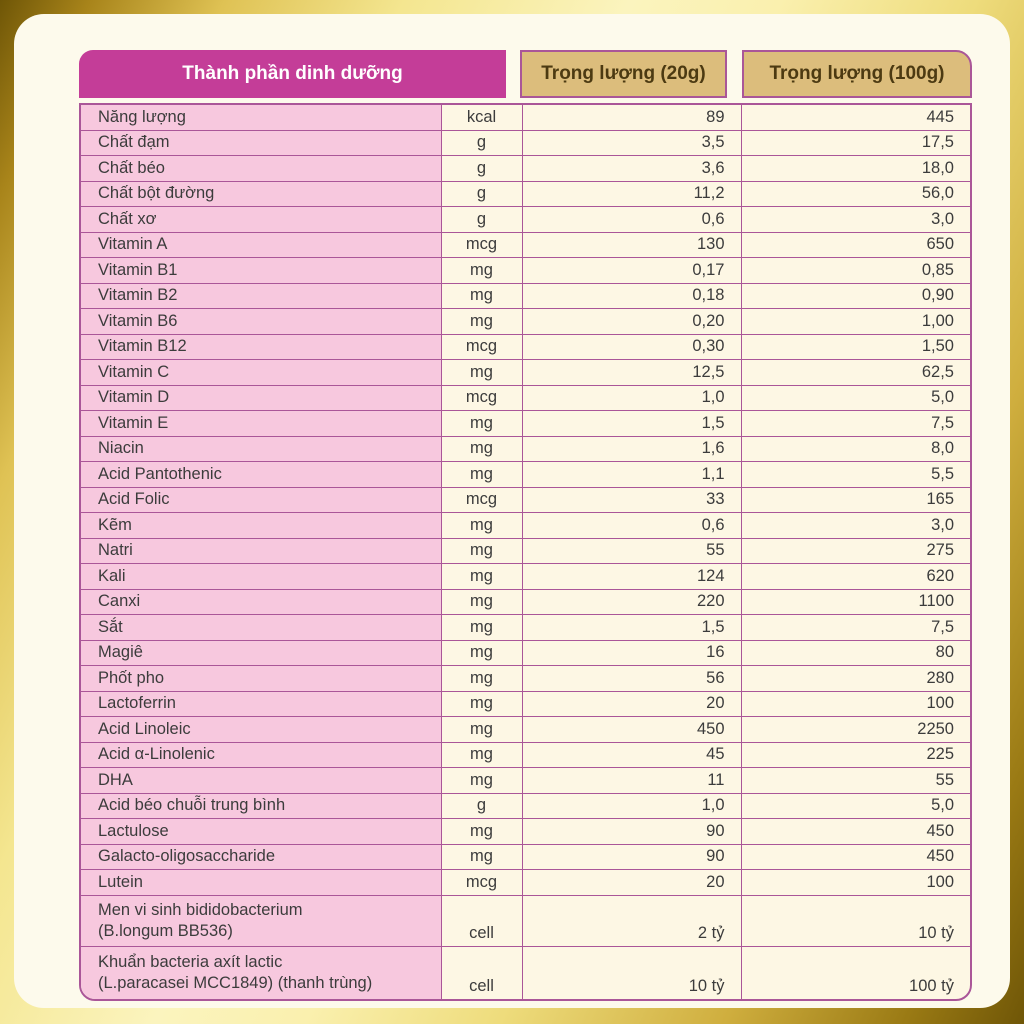 The width and height of the screenshot is (1024, 1024). Describe the element at coordinates (482, 920) in the screenshot. I see `unit-cell: cell` at that location.